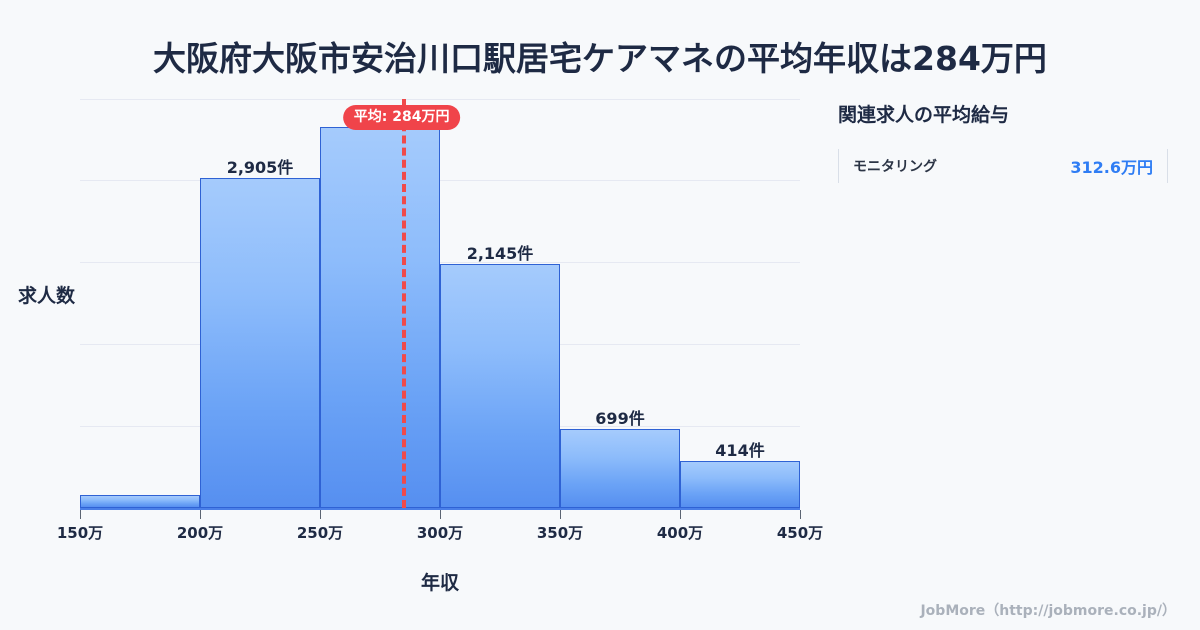 The height and width of the screenshot is (630, 1200). What do you see at coordinates (924, 115) in the screenshot?
I see `related-salary-title: 関連求人の平均給与` at bounding box center [924, 115].